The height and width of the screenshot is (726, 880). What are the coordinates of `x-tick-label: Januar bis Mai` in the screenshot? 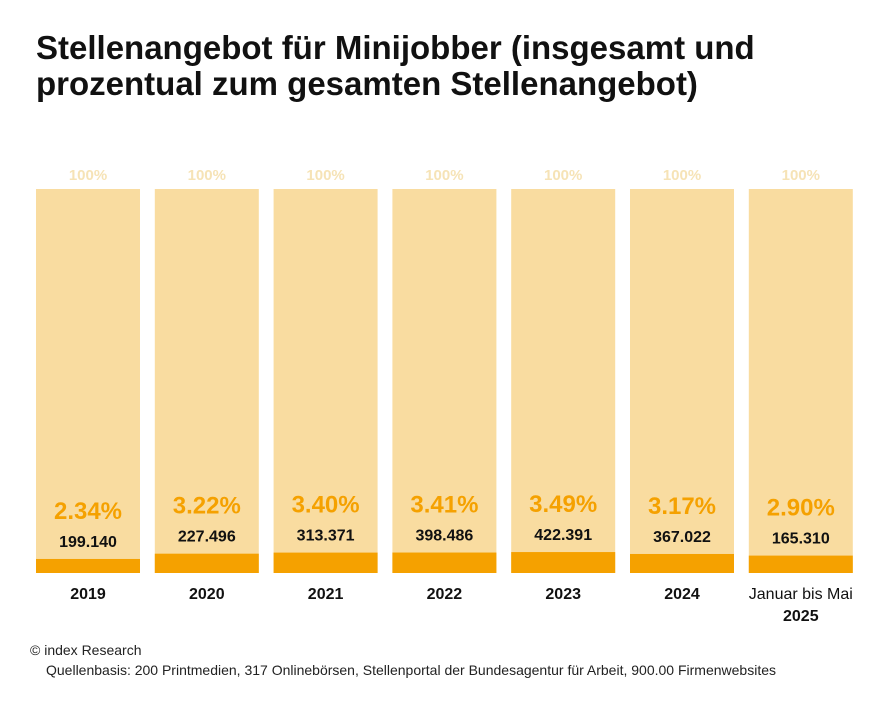 It's located at (801, 594).